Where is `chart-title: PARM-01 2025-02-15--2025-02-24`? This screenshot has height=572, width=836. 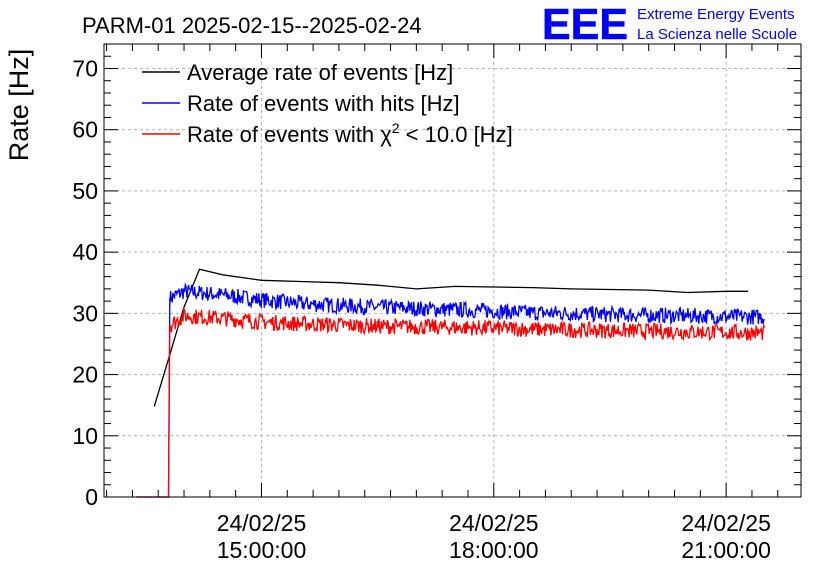 chart-title: PARM-01 2025-02-15--2025-02-24 is located at coordinates (252, 25).